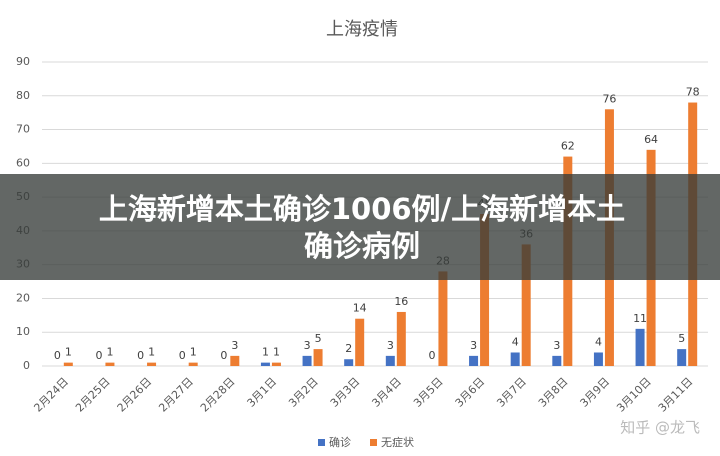 The height and width of the screenshot is (456, 720). What do you see at coordinates (26, 365) in the screenshot?
I see `y-tick-label: 0` at bounding box center [26, 365].